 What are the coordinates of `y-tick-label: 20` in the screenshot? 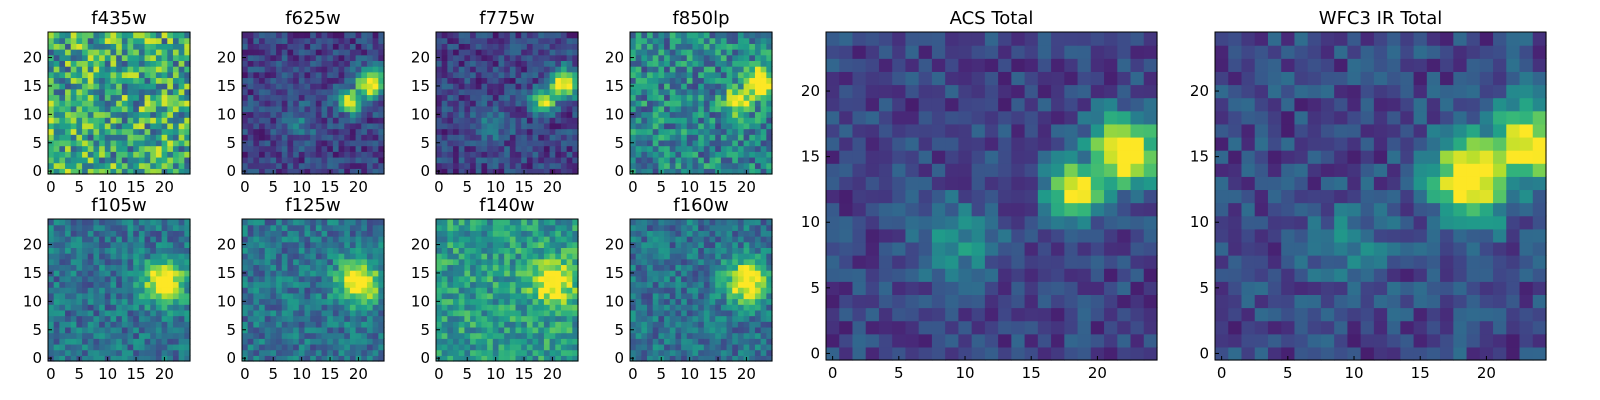 It's located at (32, 245).